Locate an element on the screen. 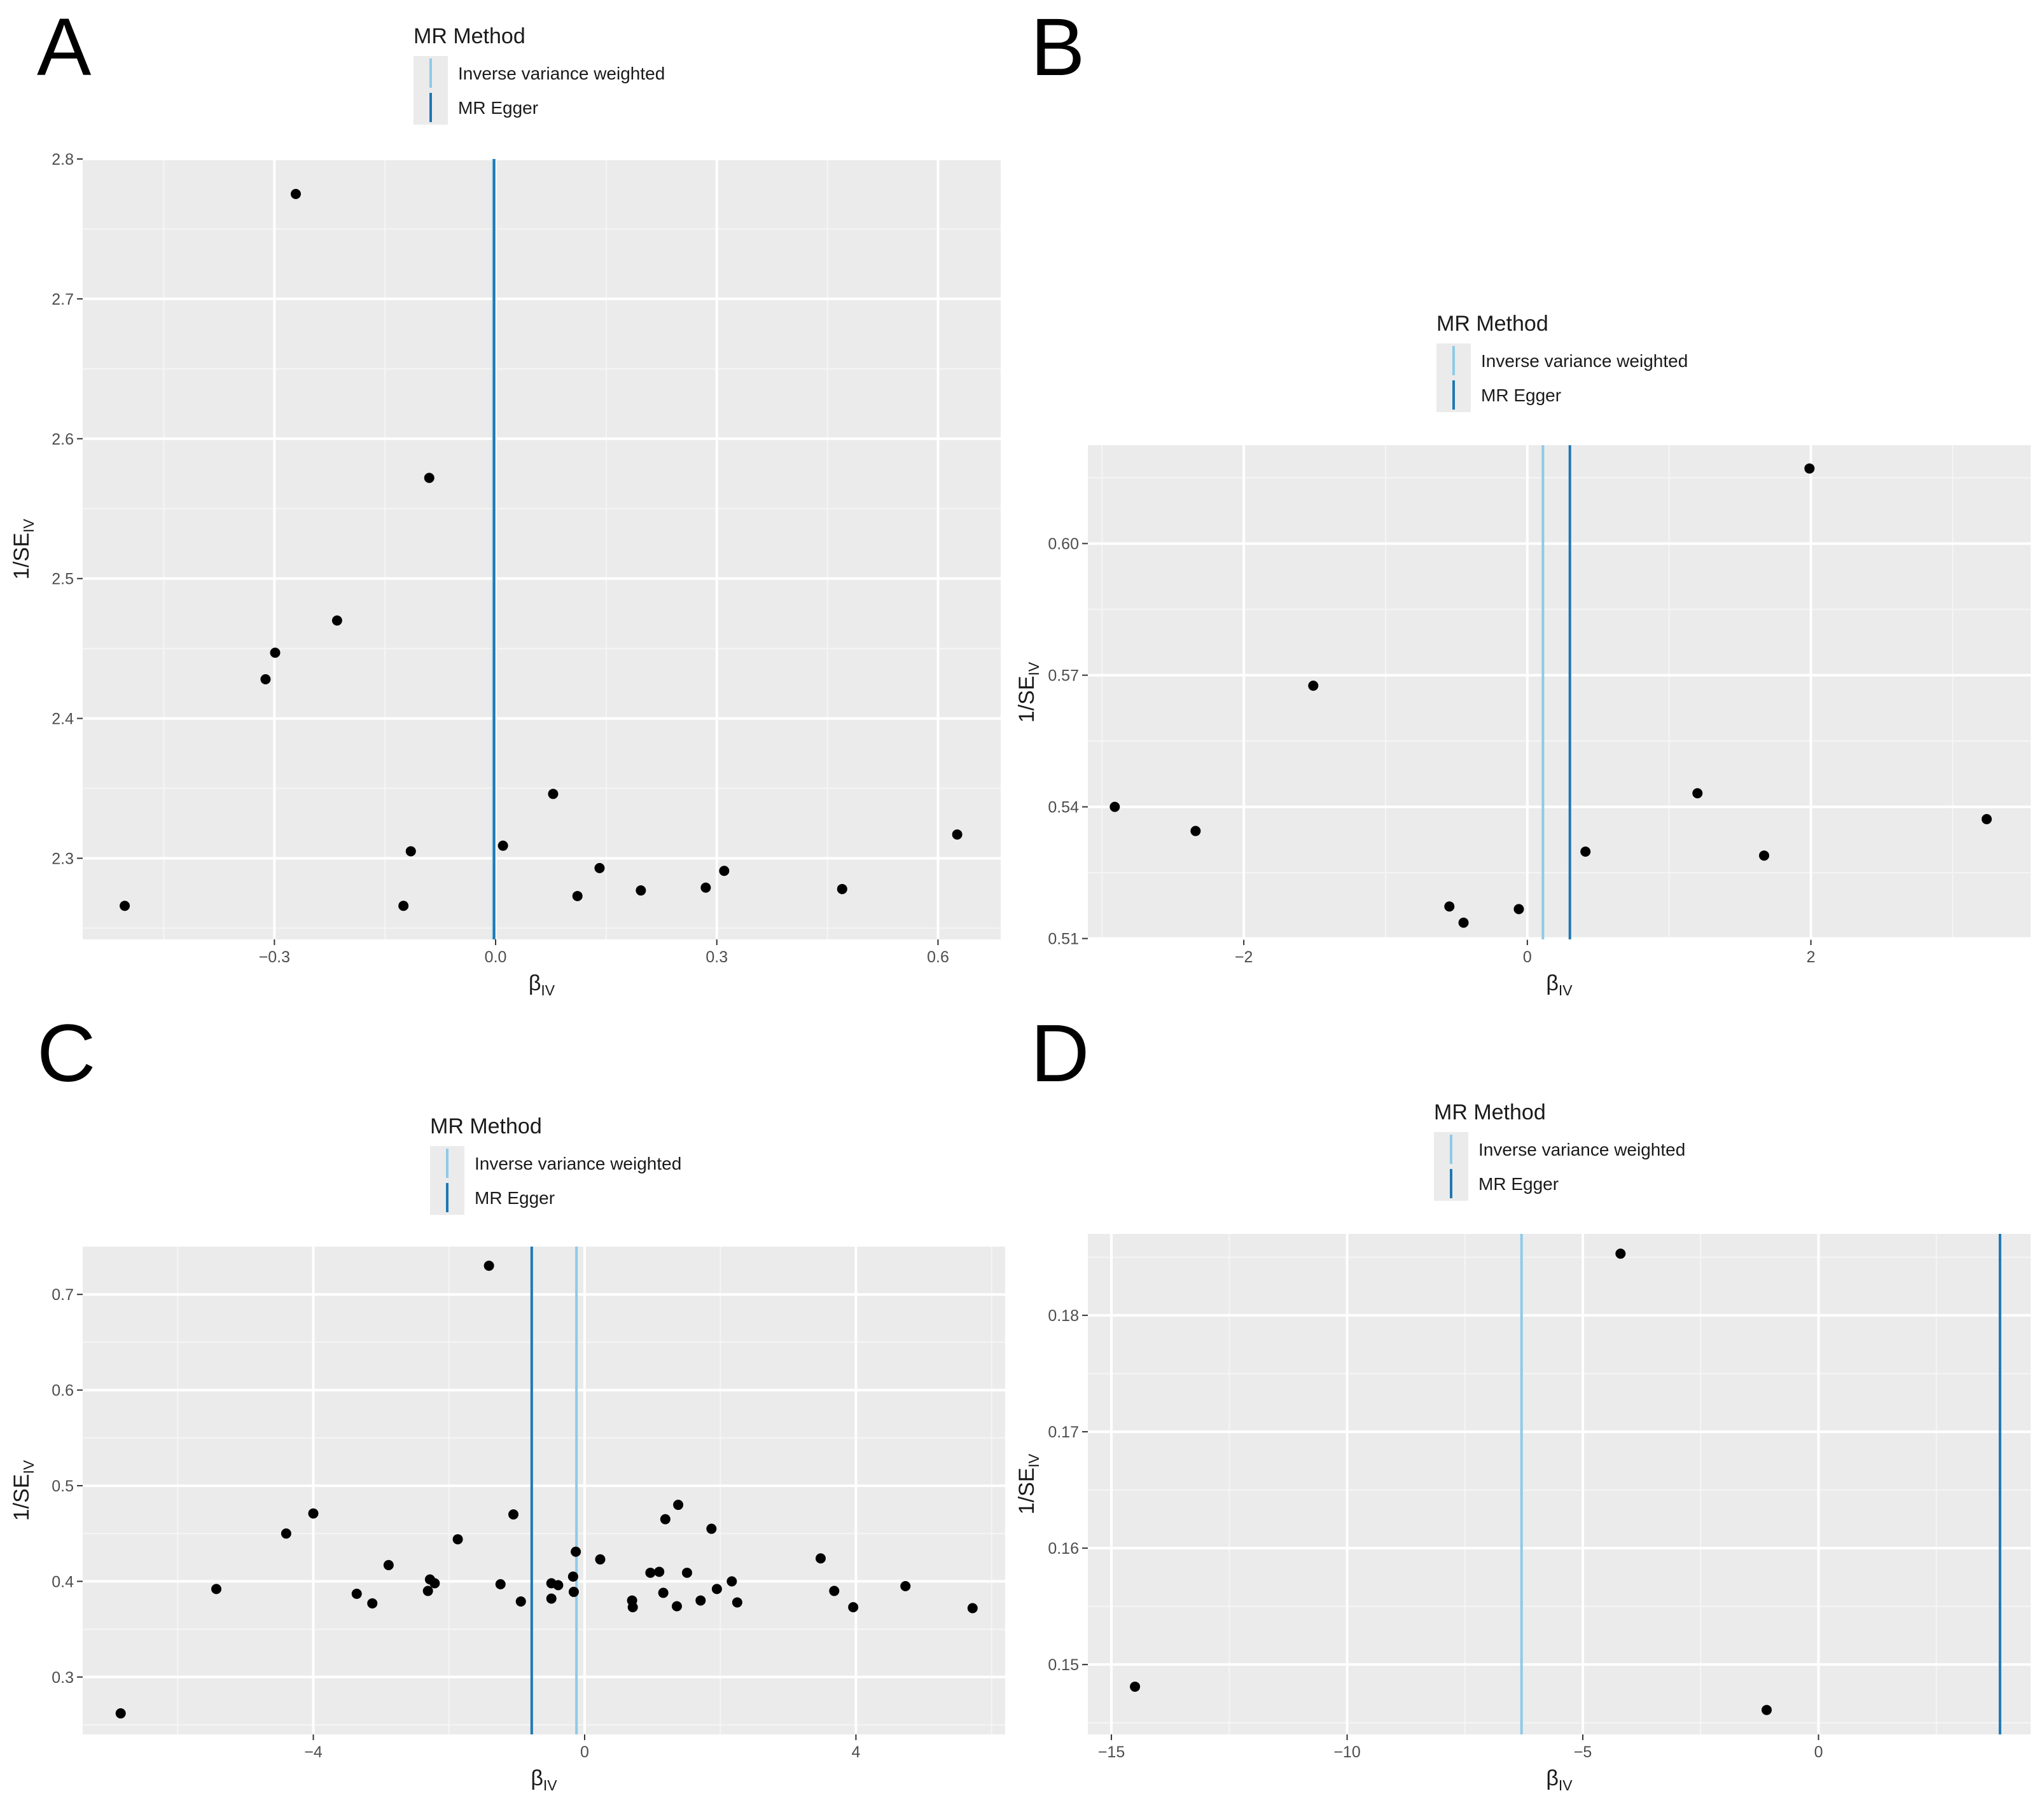  x-tick-label: −5 is located at coordinates (1583, 1752).